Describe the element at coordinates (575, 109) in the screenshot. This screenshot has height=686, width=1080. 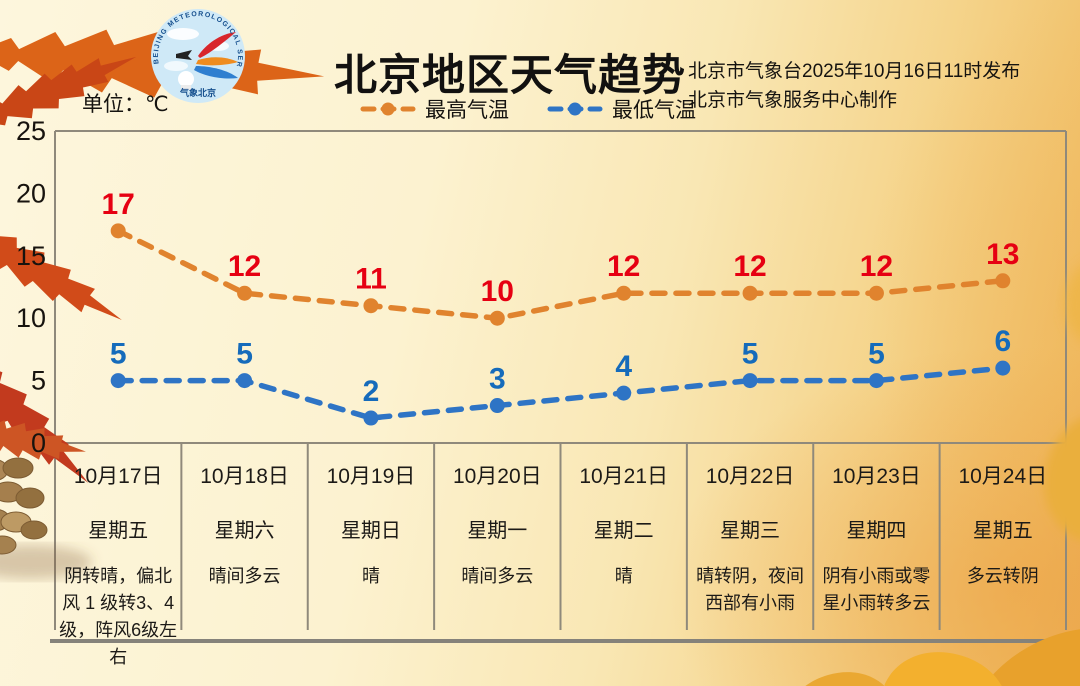
I see `min-series-swatch-icon` at that location.